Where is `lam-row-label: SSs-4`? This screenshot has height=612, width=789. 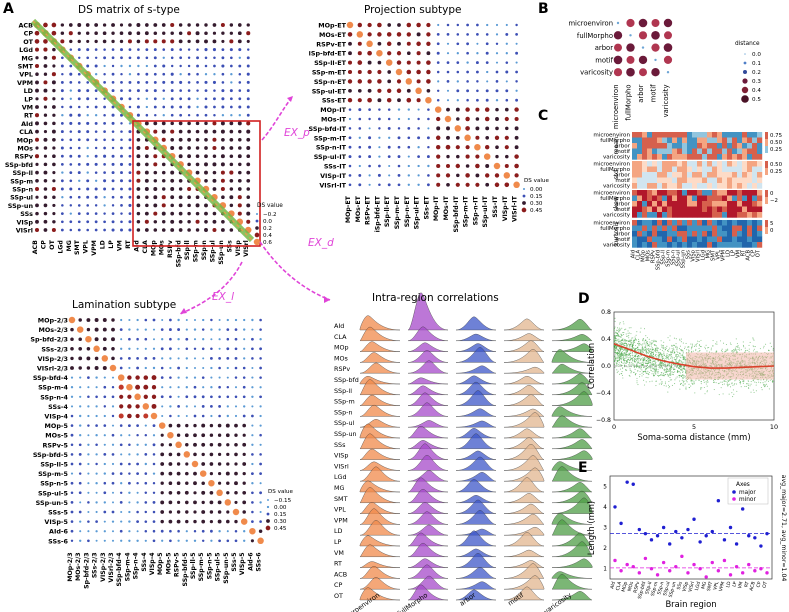
lam-row-label: SSs-4 is located at coordinates (58, 407).